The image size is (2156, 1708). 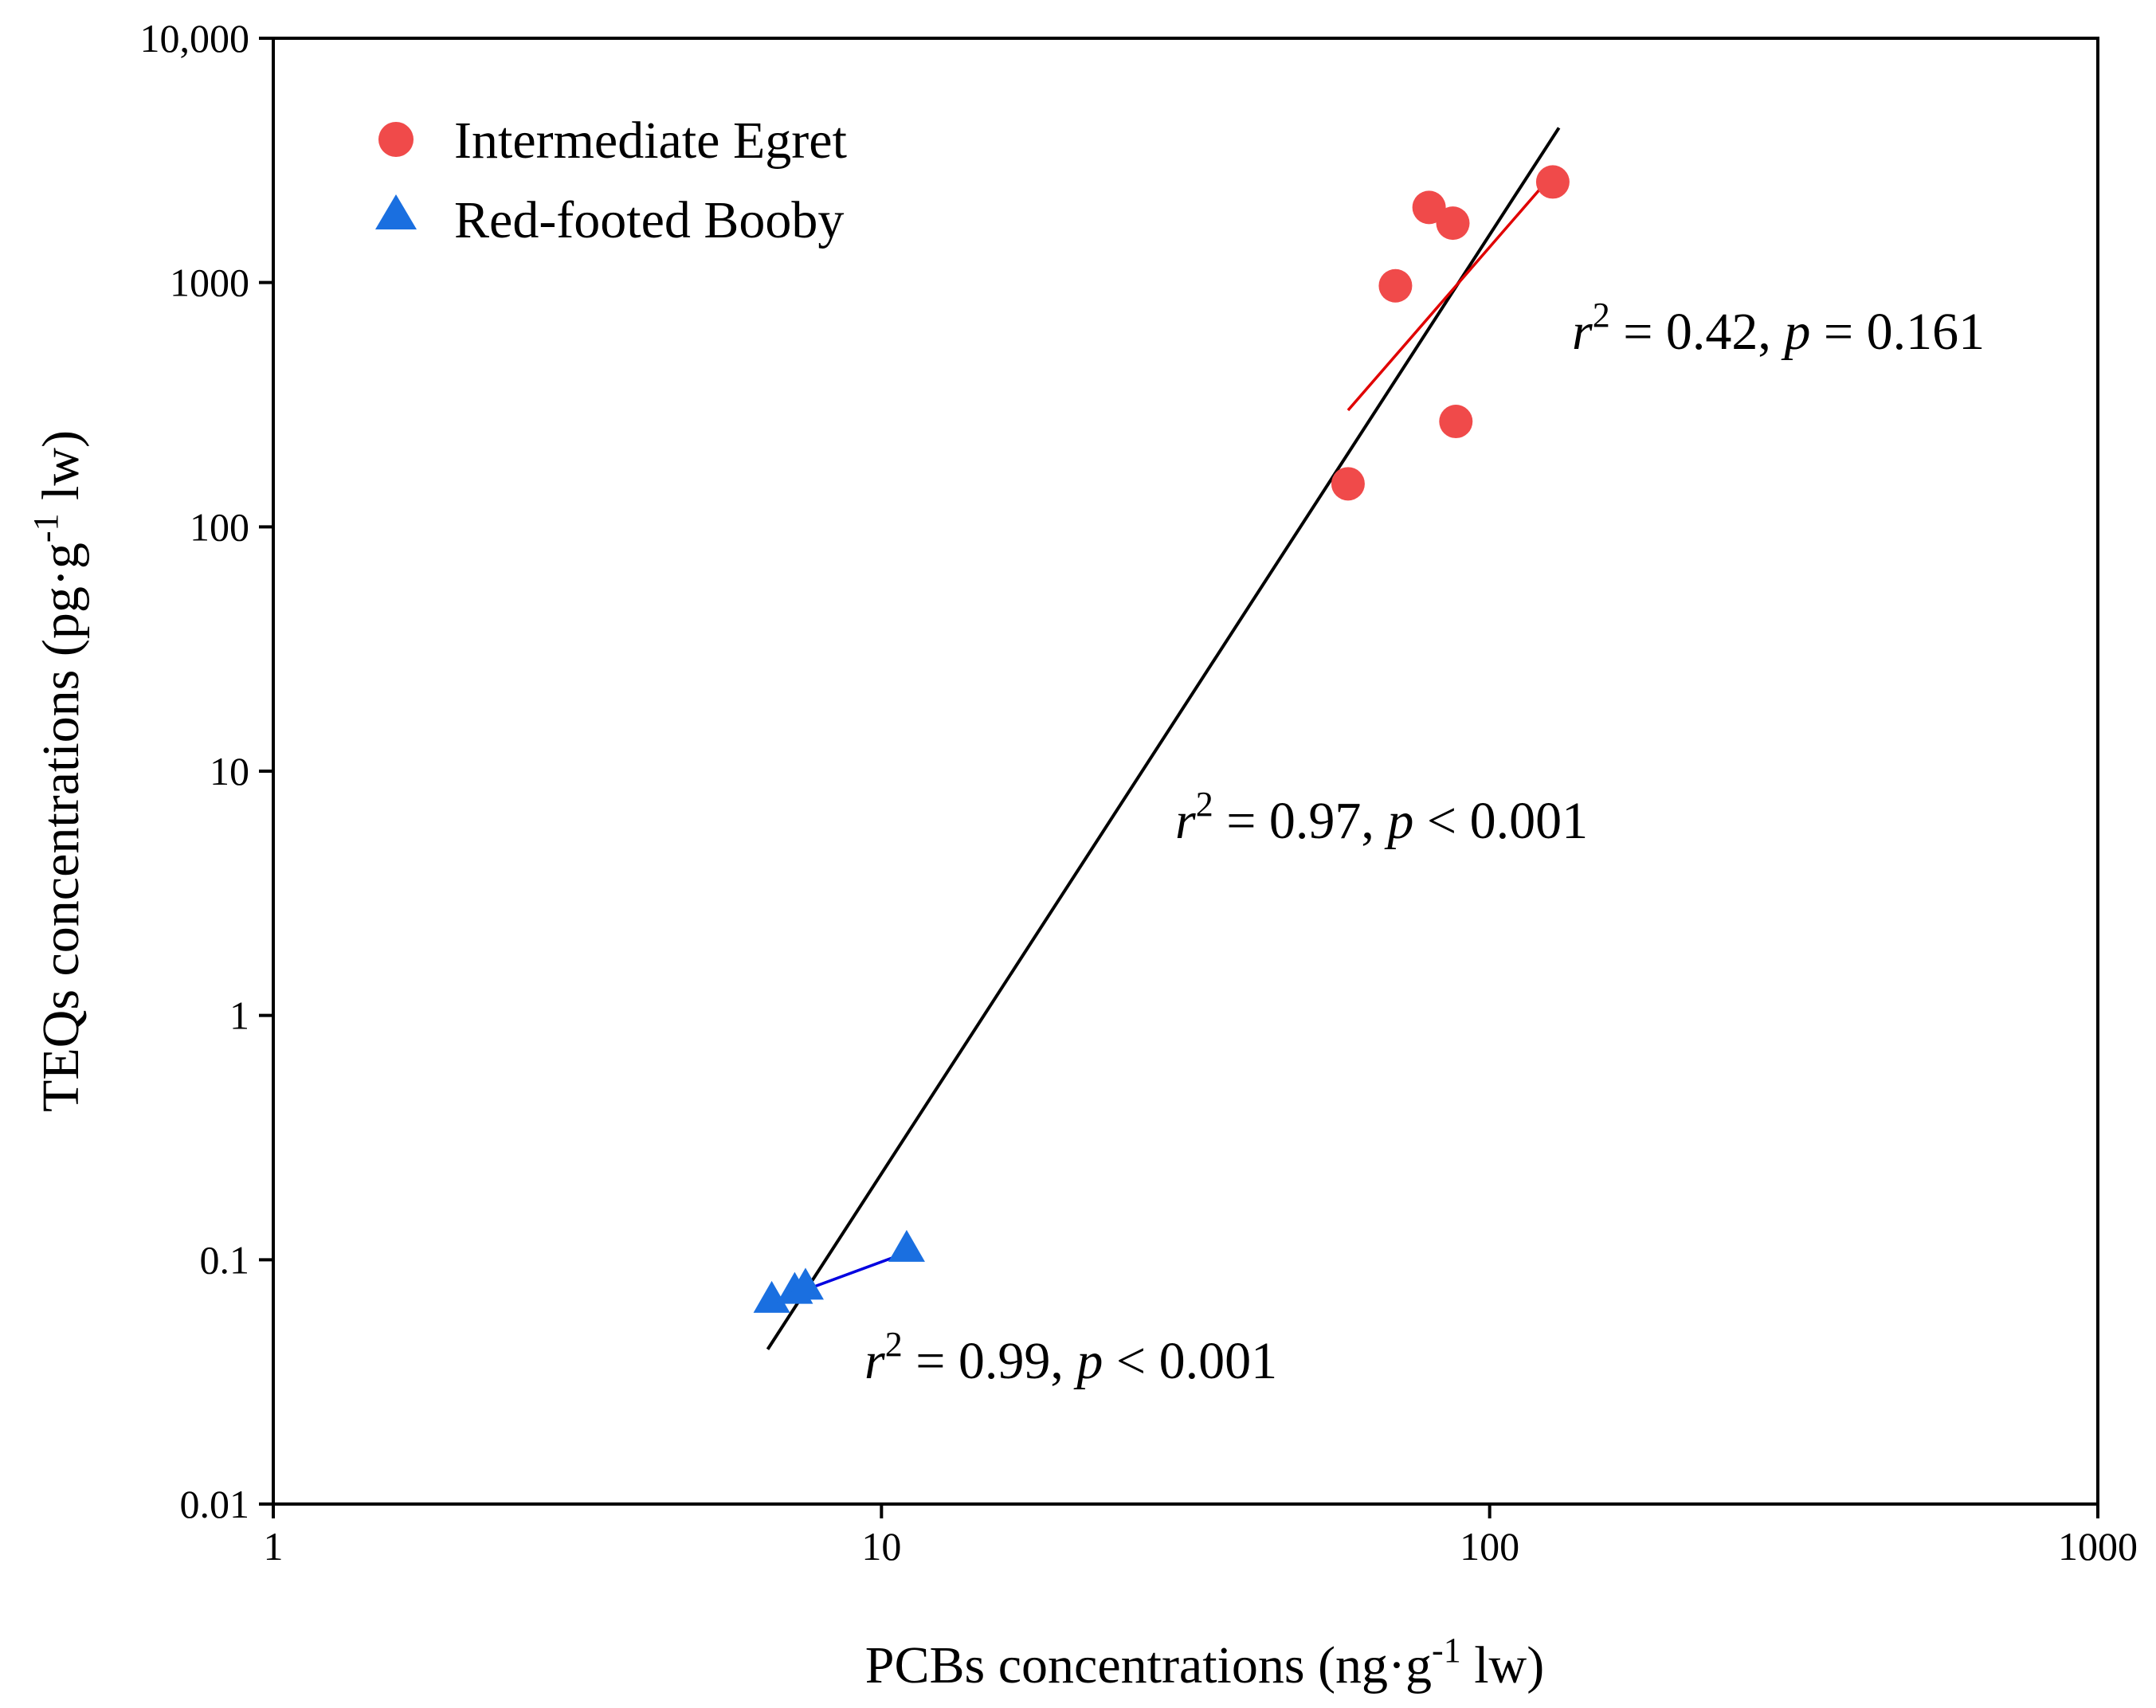 I want to click on annotation-egret-p: p, so click(x=1795, y=332).